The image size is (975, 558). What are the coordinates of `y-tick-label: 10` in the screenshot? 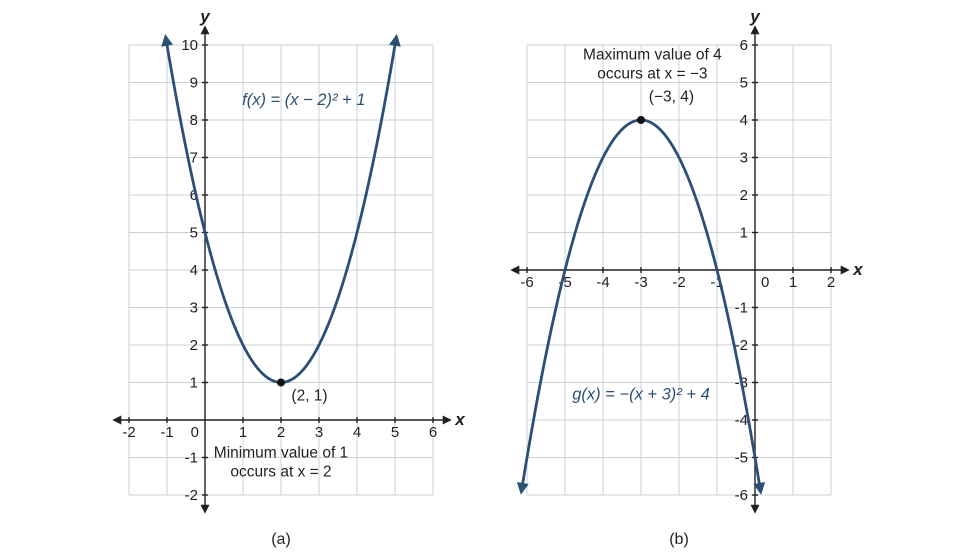 It's located at (189, 45).